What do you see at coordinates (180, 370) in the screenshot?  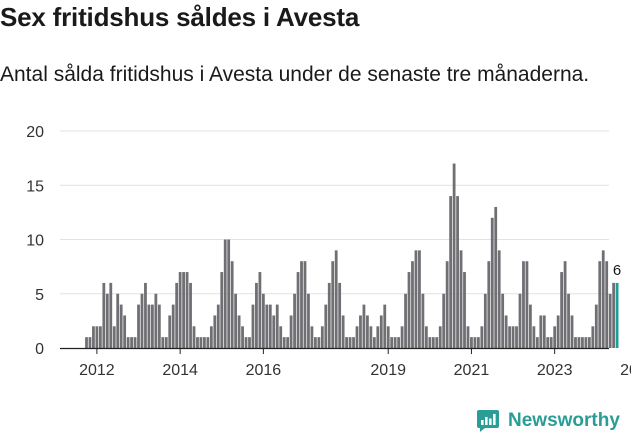 I see `x-tick-label: 2014` at bounding box center [180, 370].